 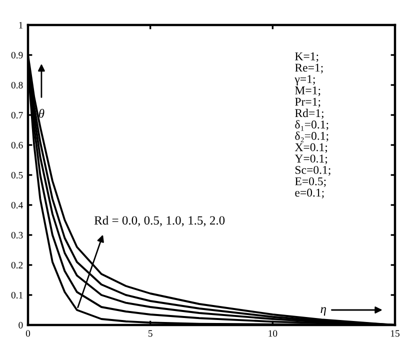 I want to click on y-tick-label: 1, so click(x=21, y=25).